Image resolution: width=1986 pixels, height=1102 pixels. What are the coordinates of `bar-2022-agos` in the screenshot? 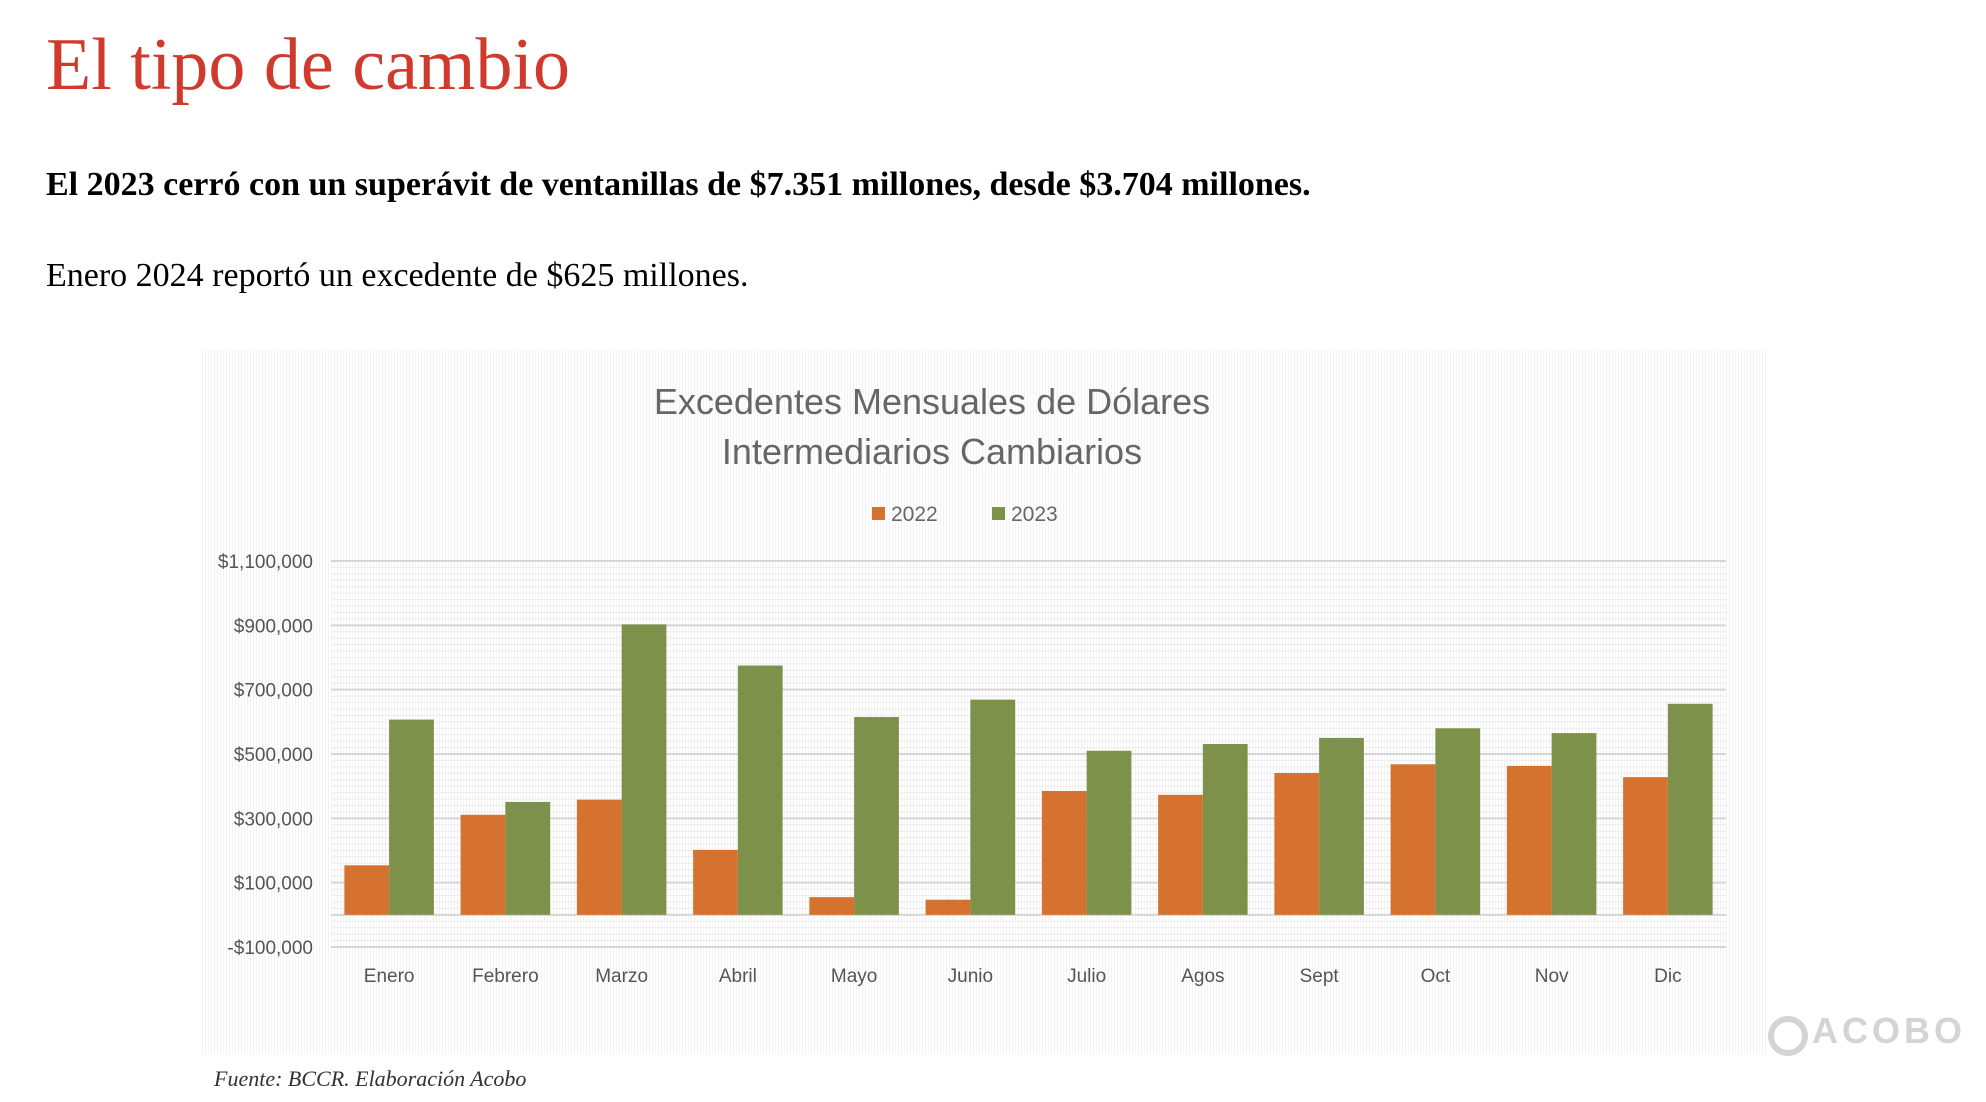 It's located at (1180, 854).